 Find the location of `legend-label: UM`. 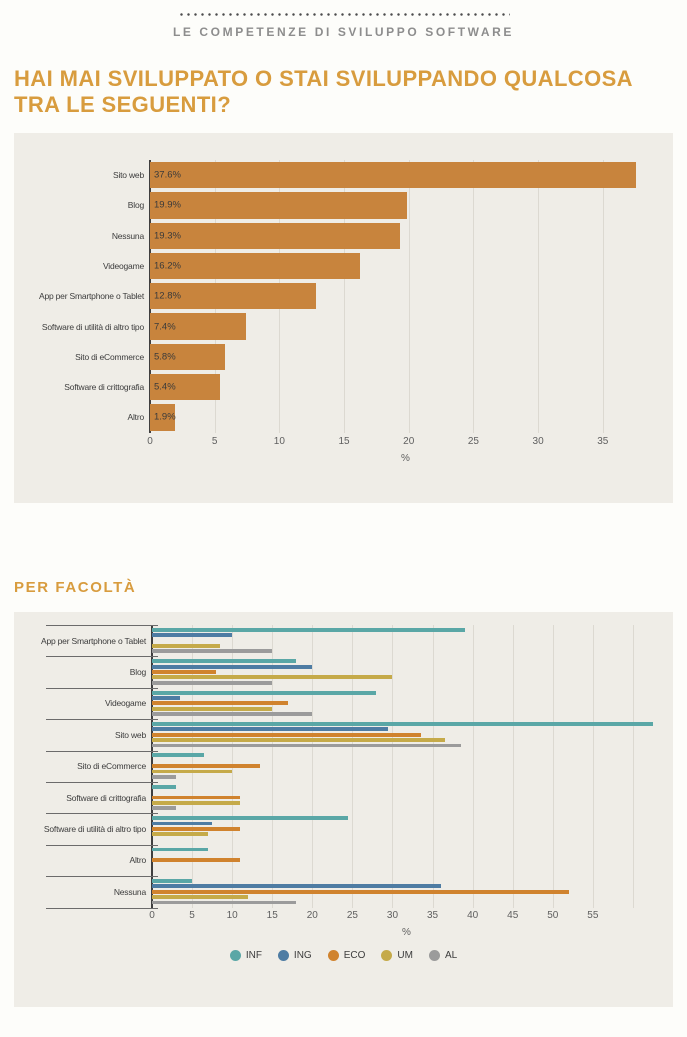

legend-label: UM is located at coordinates (405, 956).